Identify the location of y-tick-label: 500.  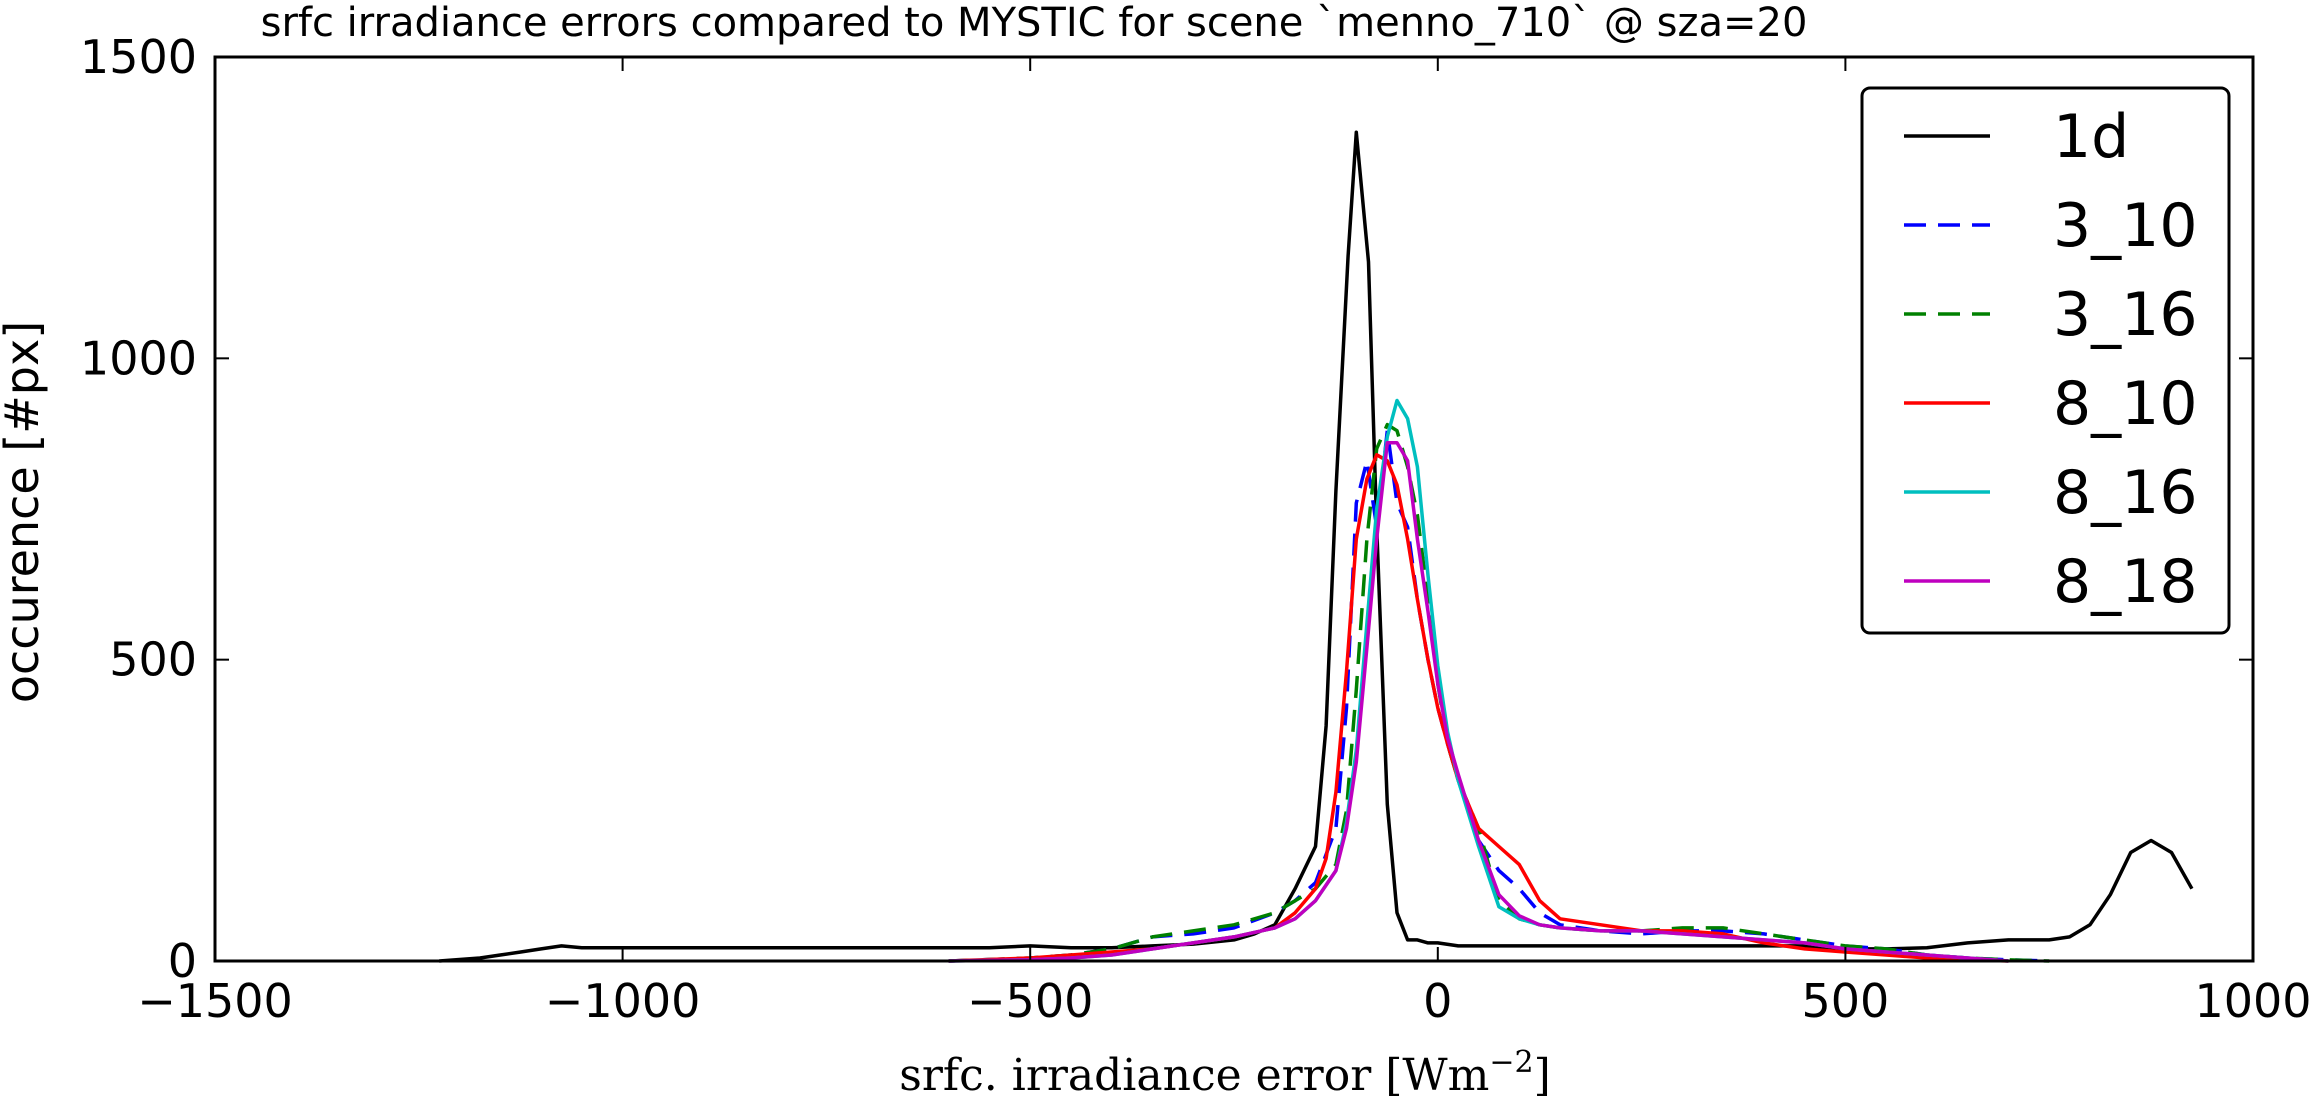
(153, 660).